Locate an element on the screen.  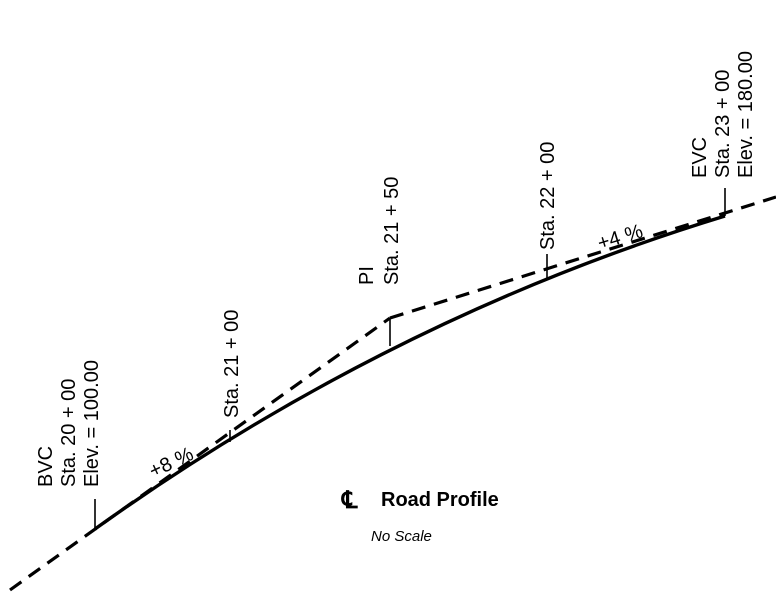
diagram-subtitle: No Scale is located at coordinates (401, 536).